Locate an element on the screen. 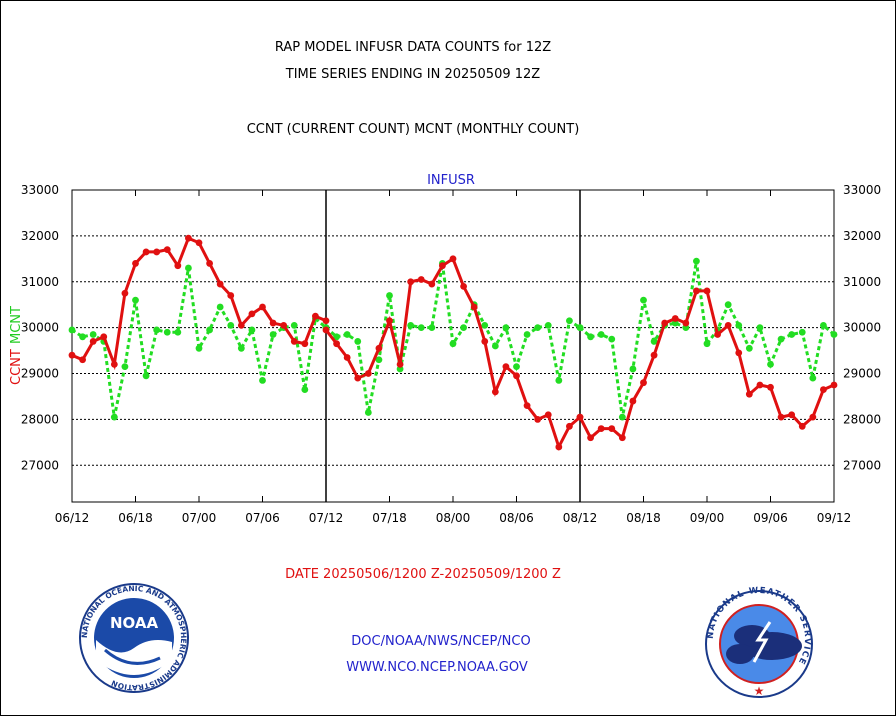  y-tick-label-left: 33000 is located at coordinates (40, 190).